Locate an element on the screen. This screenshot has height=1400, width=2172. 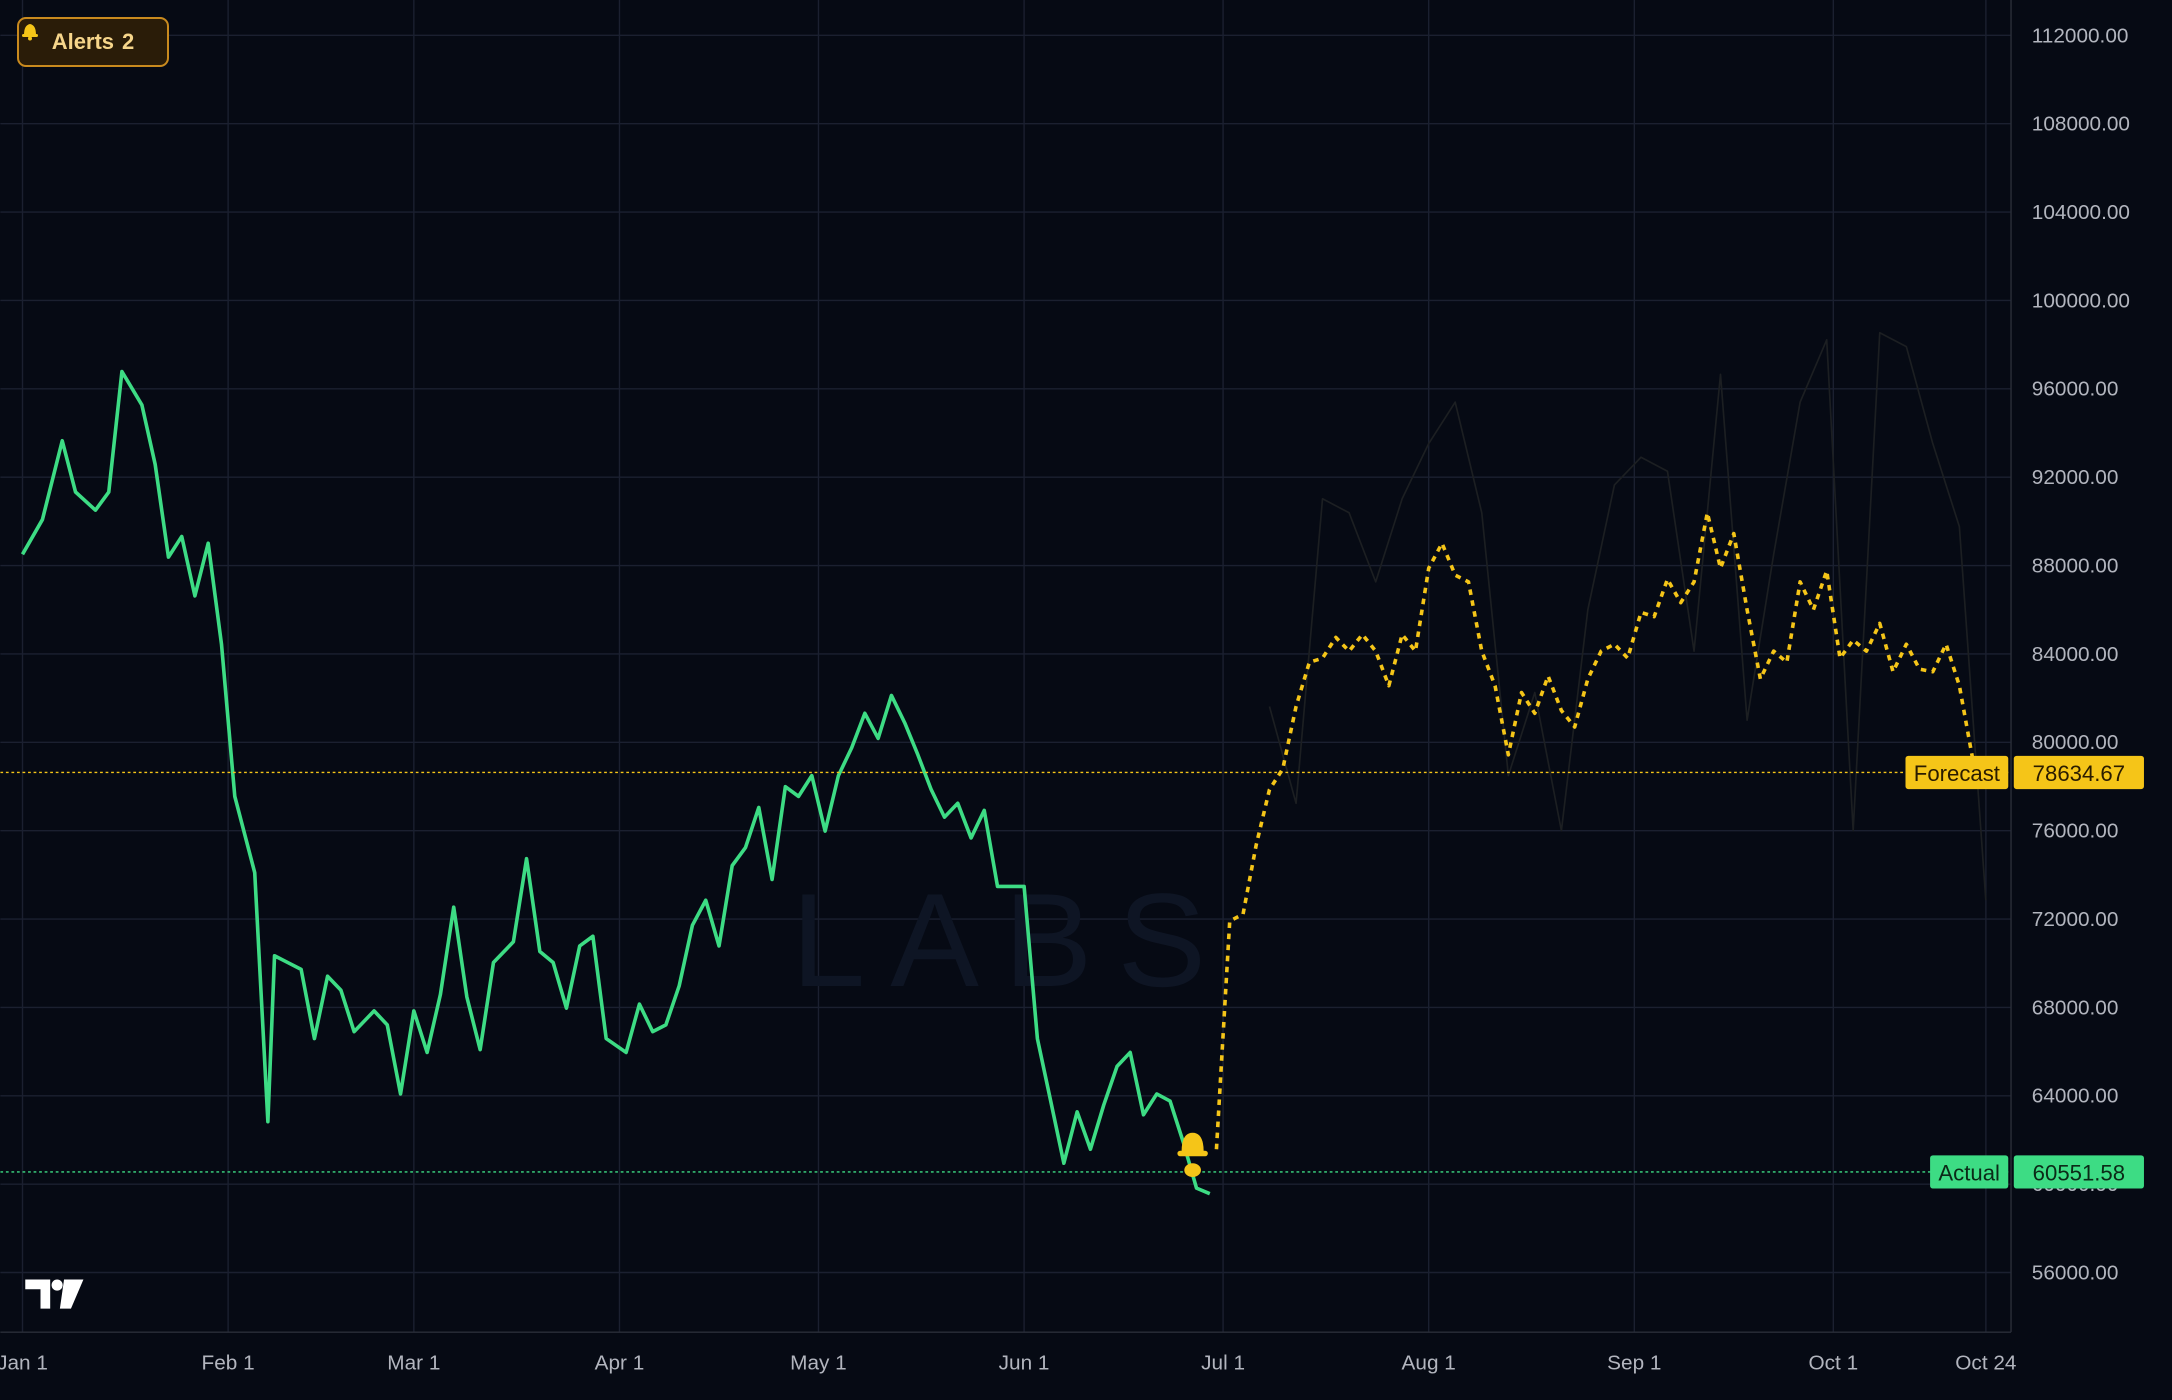
x-tick-label: Aug 1 is located at coordinates (1429, 1363).